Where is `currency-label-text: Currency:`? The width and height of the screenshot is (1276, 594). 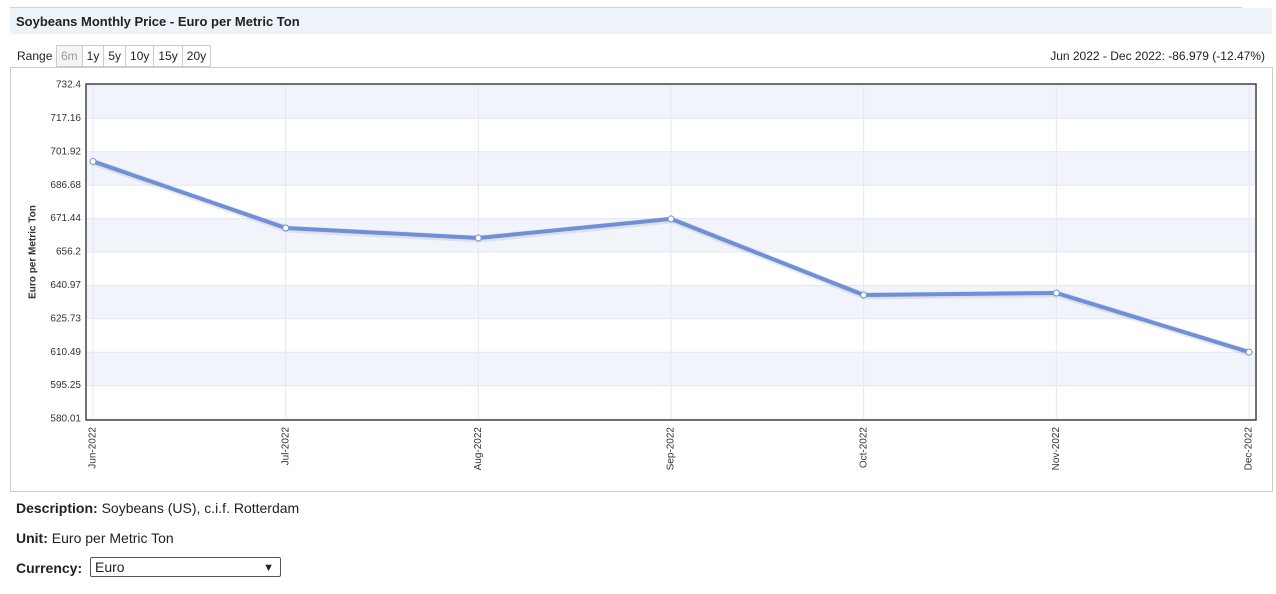 currency-label-text: Currency: is located at coordinates (49, 568).